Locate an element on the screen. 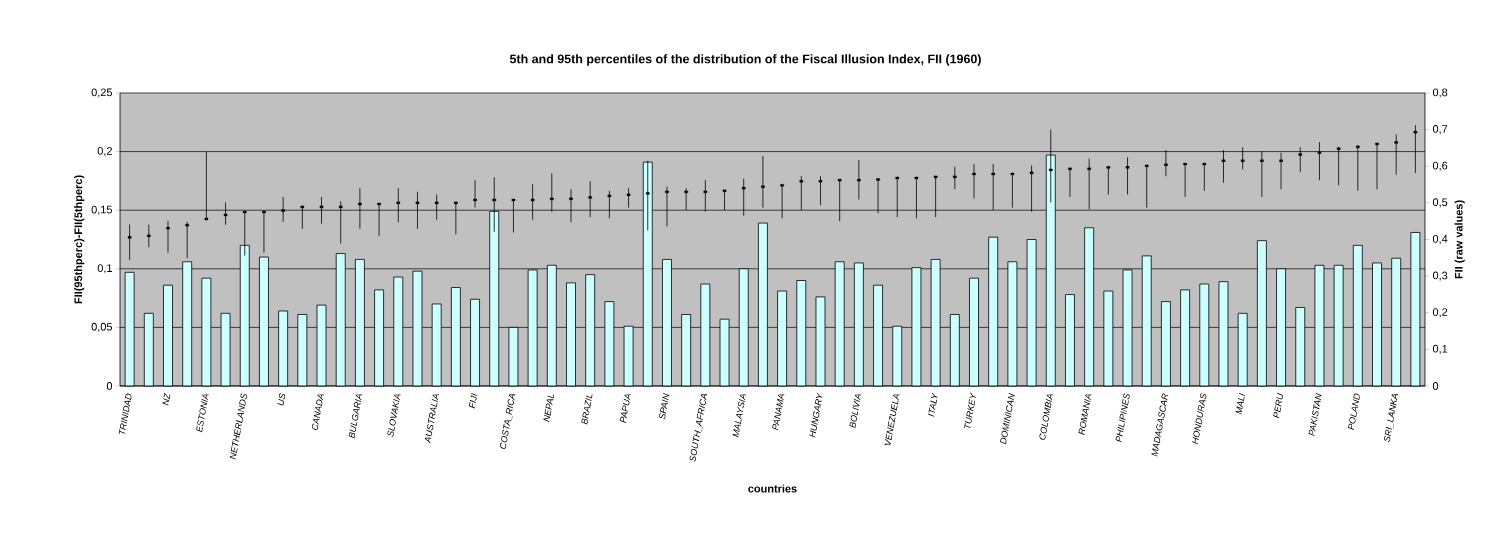  x-tick-label: BULGARIA is located at coordinates (355, 416).